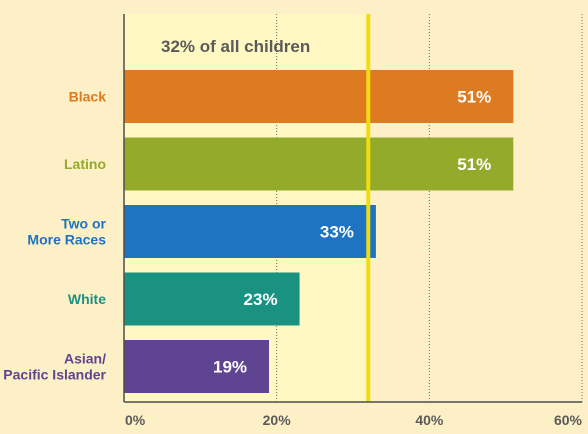  I want to click on category-label: Two or More Races, so click(66, 232).